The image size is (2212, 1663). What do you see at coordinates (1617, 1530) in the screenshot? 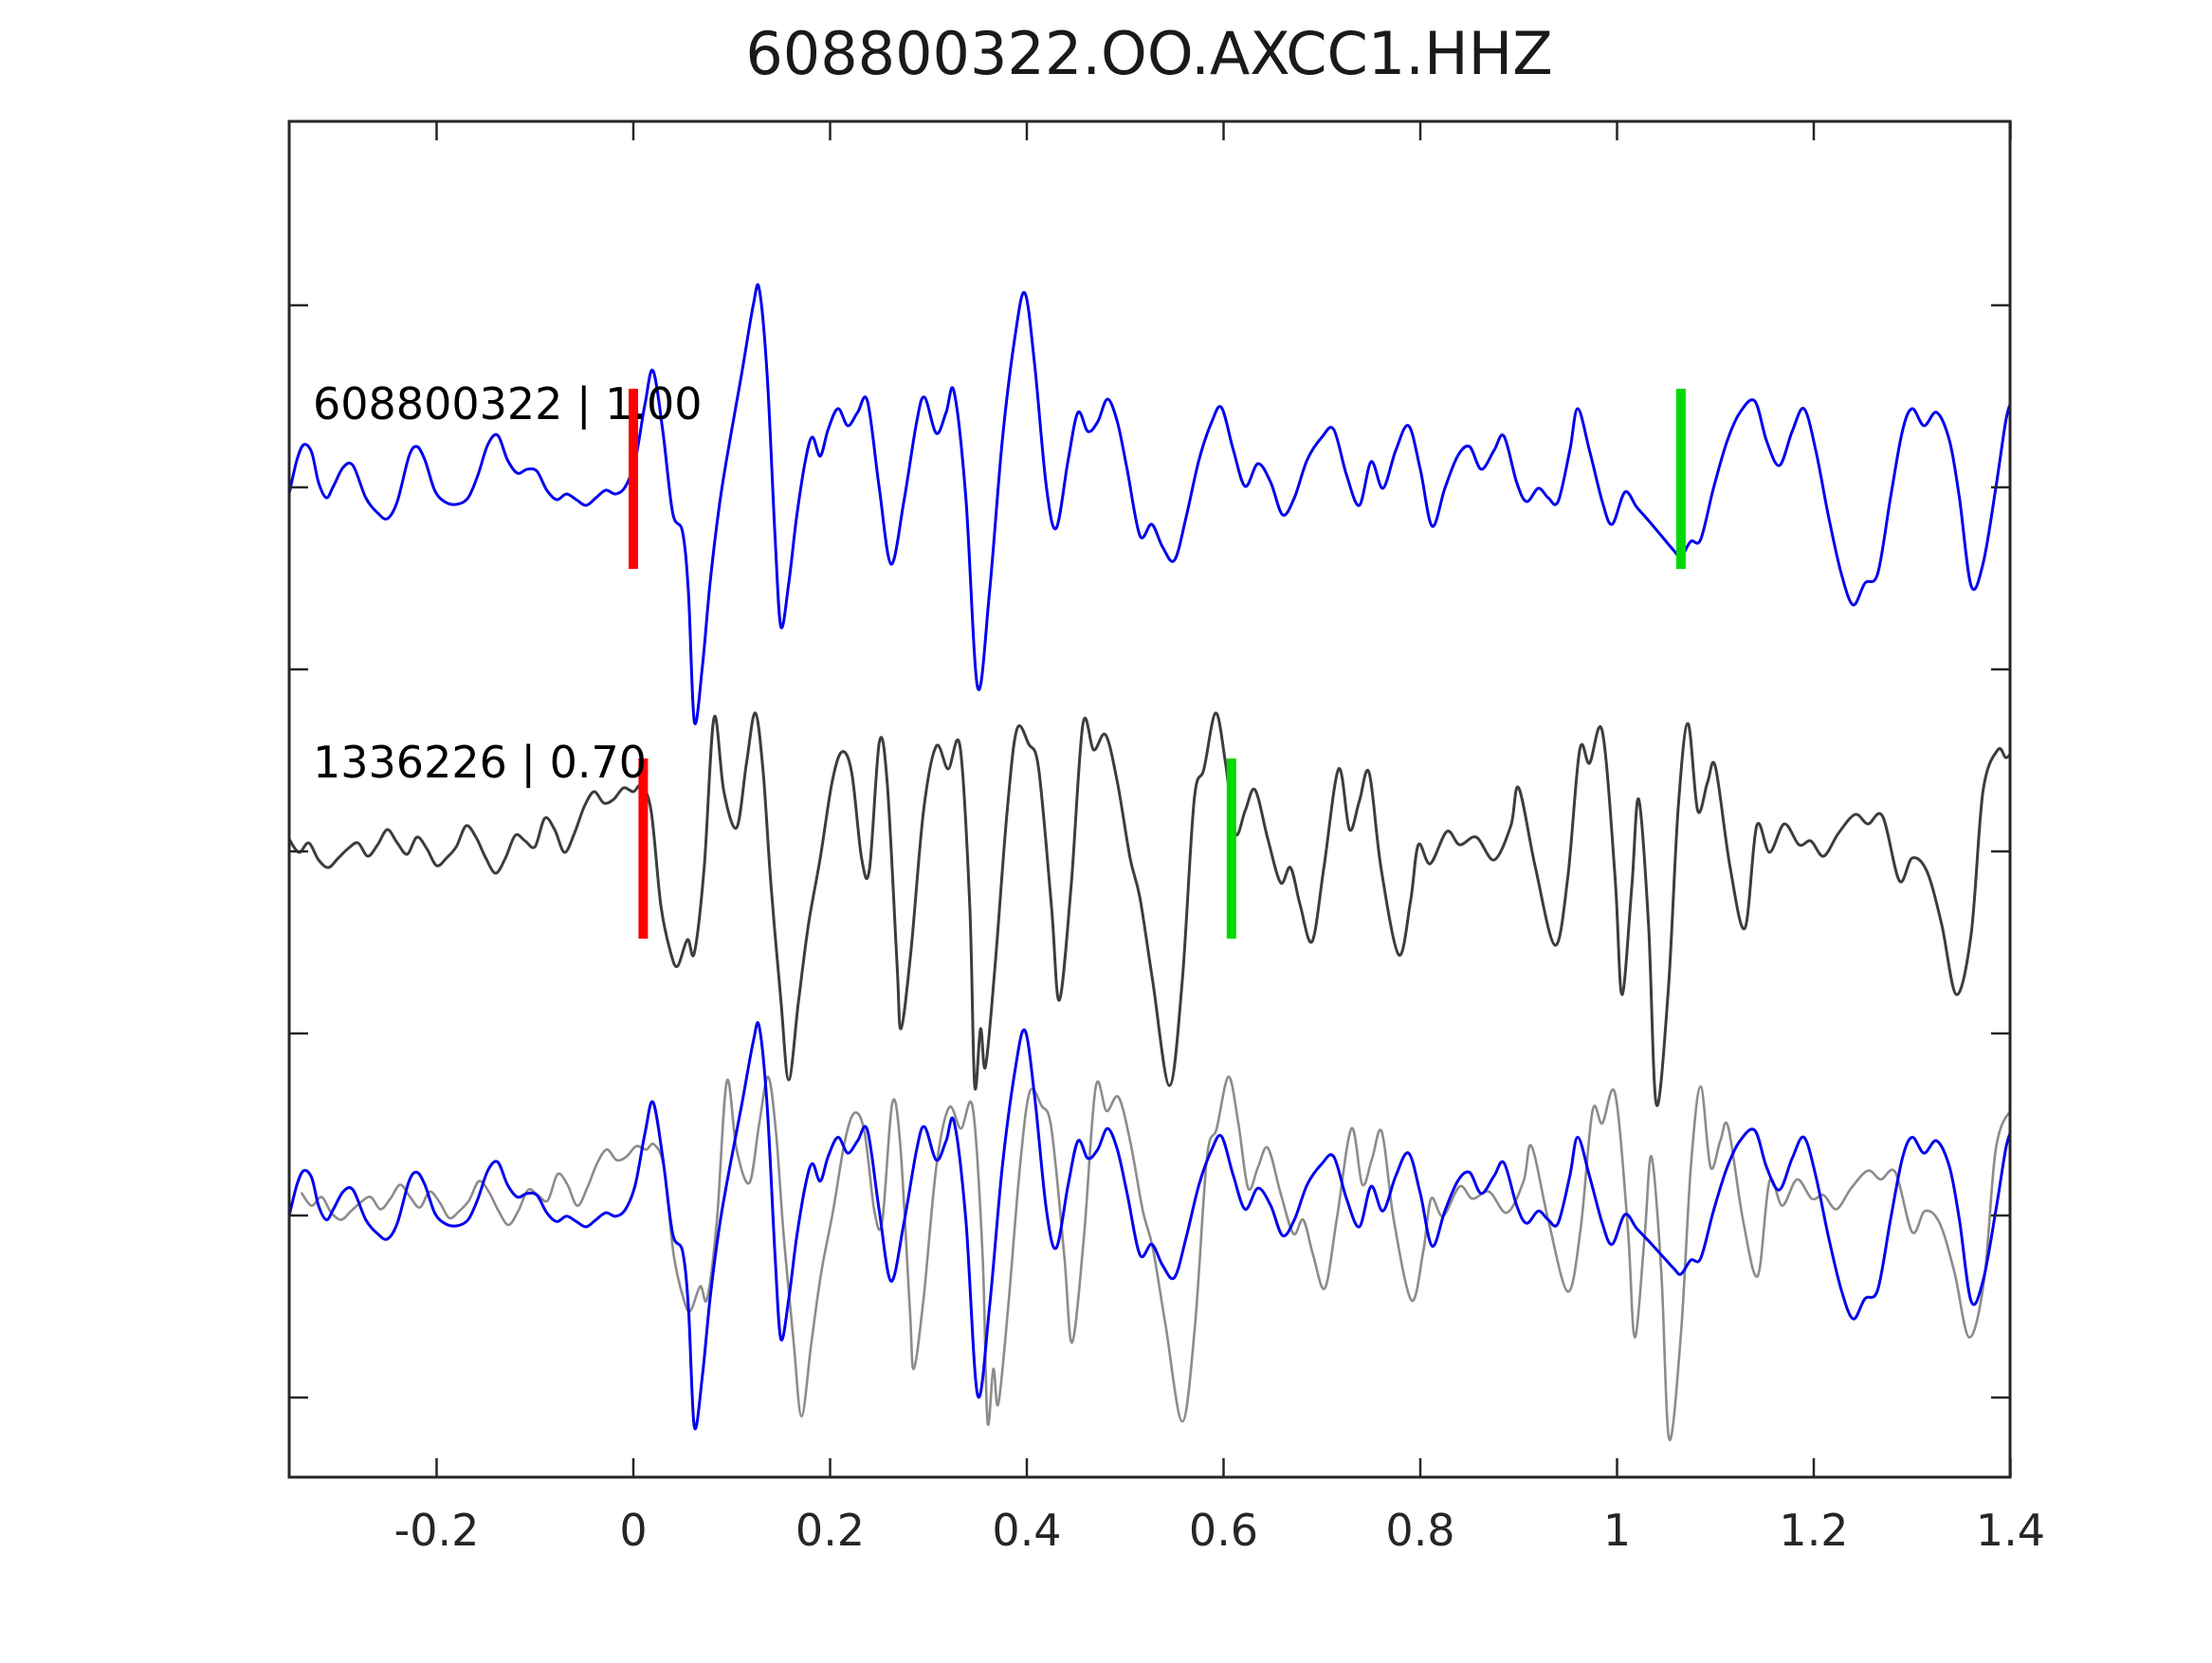
I see `x-tick-label: 1` at bounding box center [1617, 1530].